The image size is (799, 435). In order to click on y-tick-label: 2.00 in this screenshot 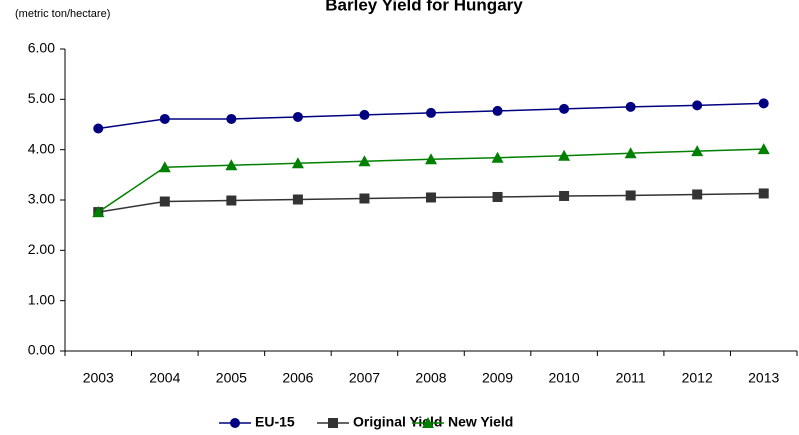, I will do `click(41, 249)`.